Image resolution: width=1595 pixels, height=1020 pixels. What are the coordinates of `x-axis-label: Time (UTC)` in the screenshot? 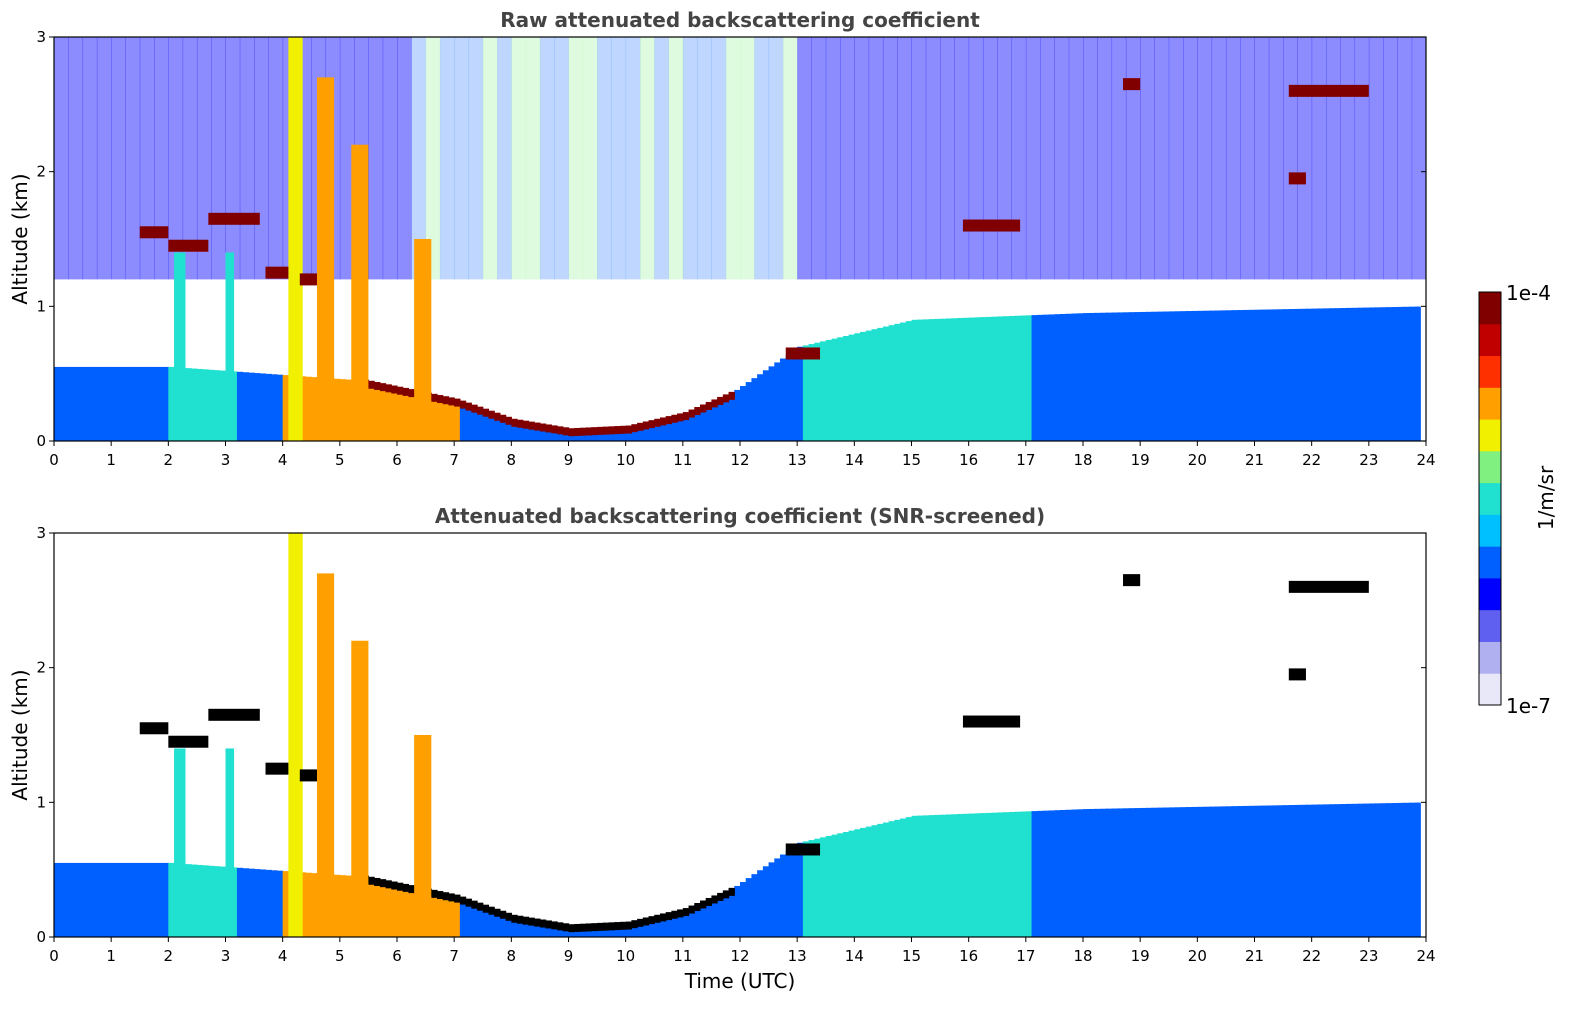 It's located at (740, 981).